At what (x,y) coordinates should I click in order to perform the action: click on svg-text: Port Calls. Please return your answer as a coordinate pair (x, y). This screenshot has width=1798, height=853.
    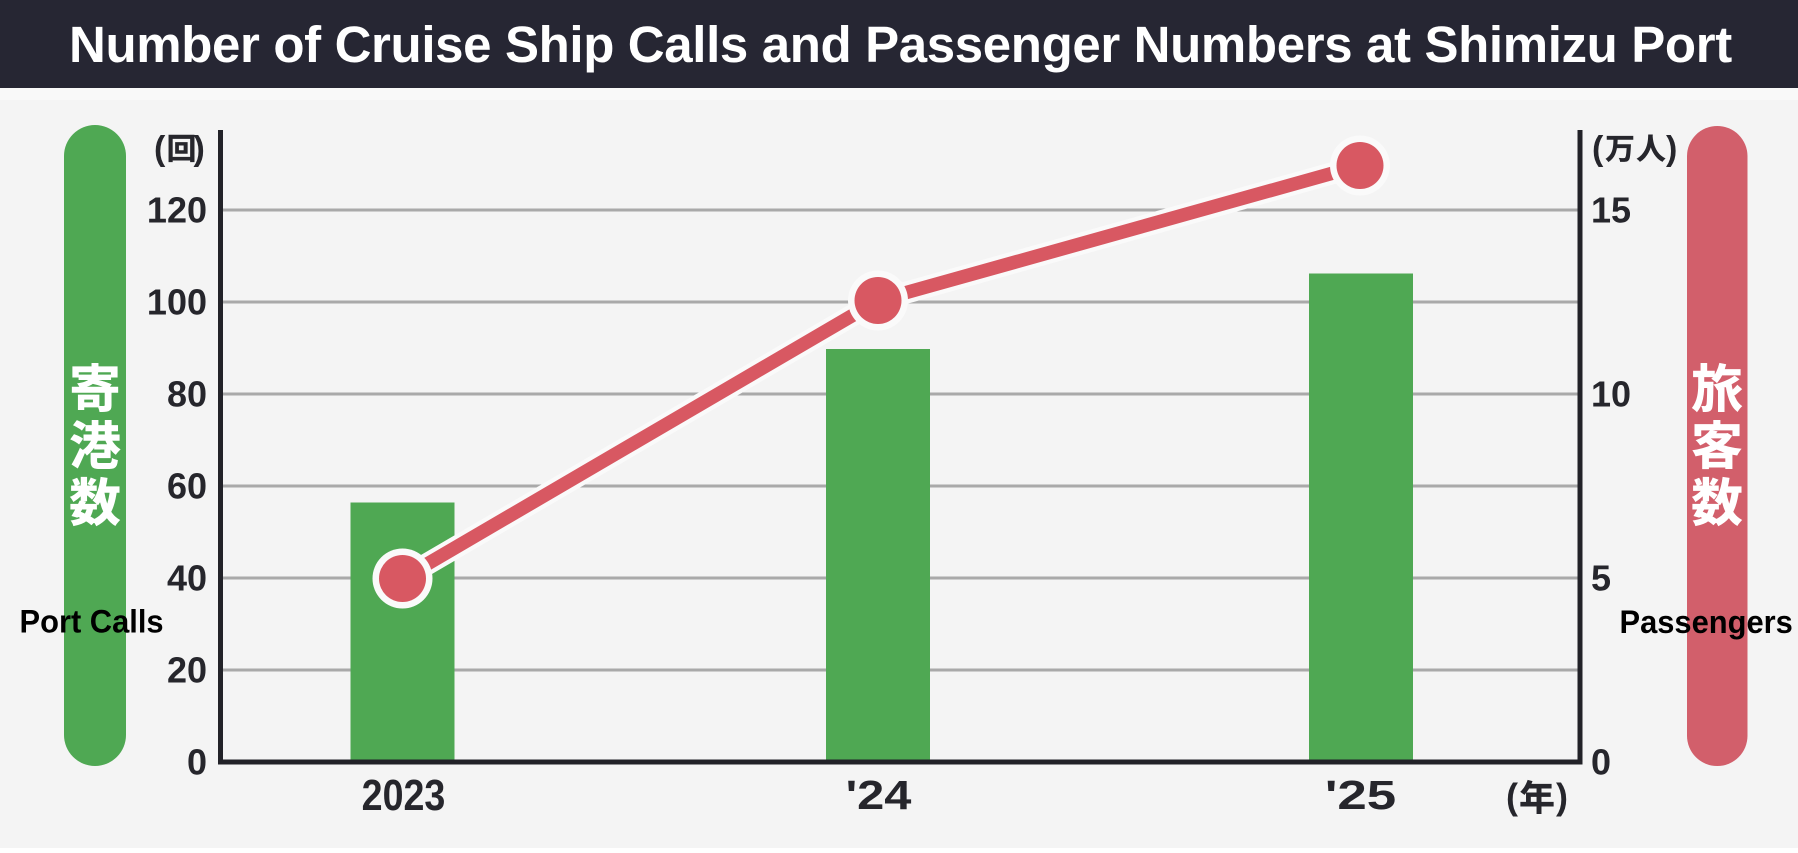
    Looking at the image, I should click on (92, 621).